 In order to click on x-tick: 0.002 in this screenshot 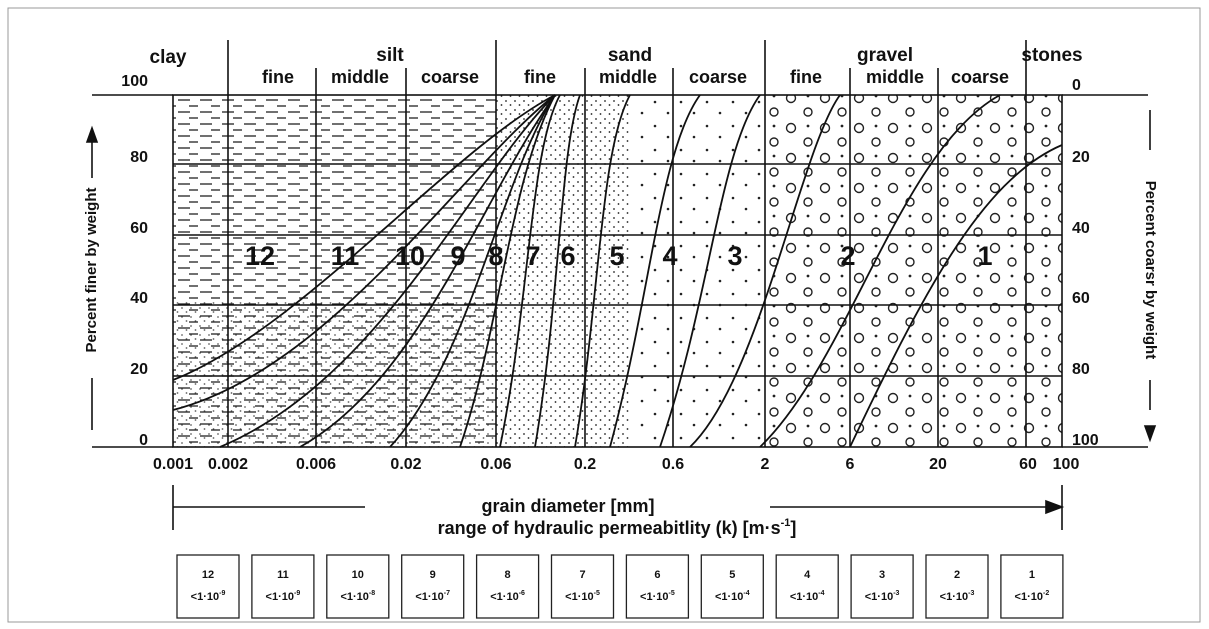, I will do `click(228, 464)`.